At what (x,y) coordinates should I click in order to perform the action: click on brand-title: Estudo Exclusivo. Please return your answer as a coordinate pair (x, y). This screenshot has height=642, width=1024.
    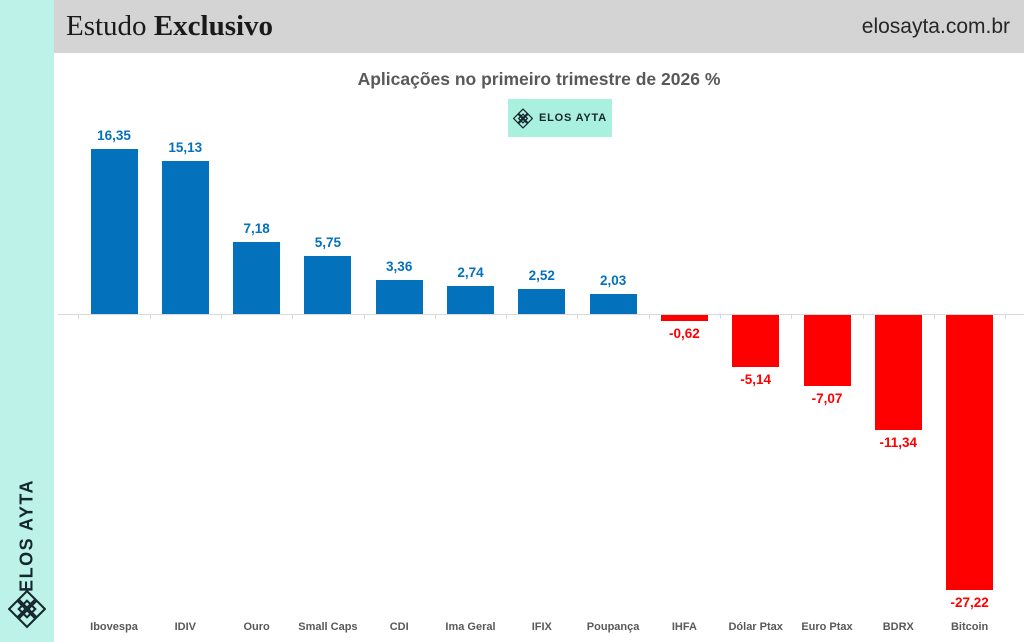
    Looking at the image, I should click on (169, 26).